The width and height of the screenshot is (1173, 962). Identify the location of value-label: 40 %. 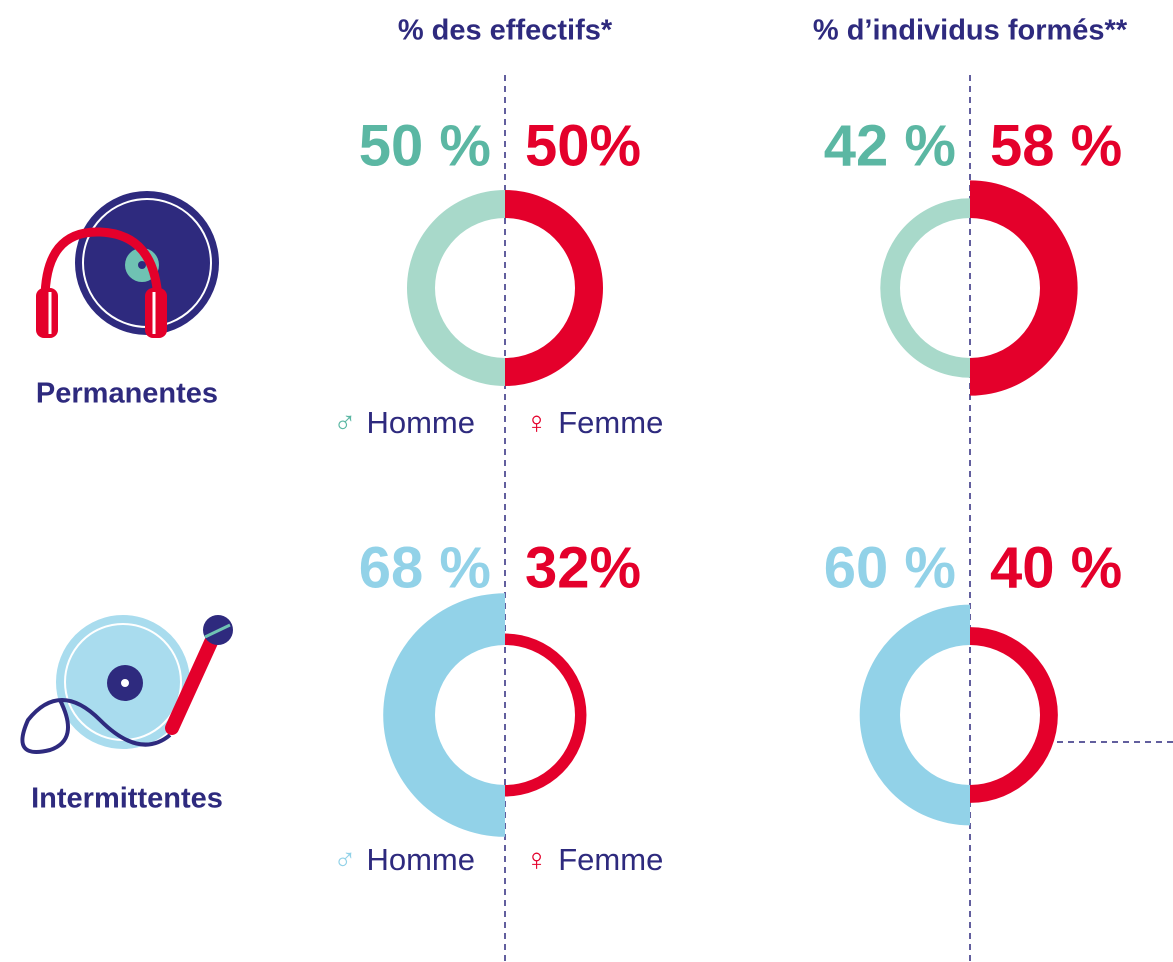
(1056, 567).